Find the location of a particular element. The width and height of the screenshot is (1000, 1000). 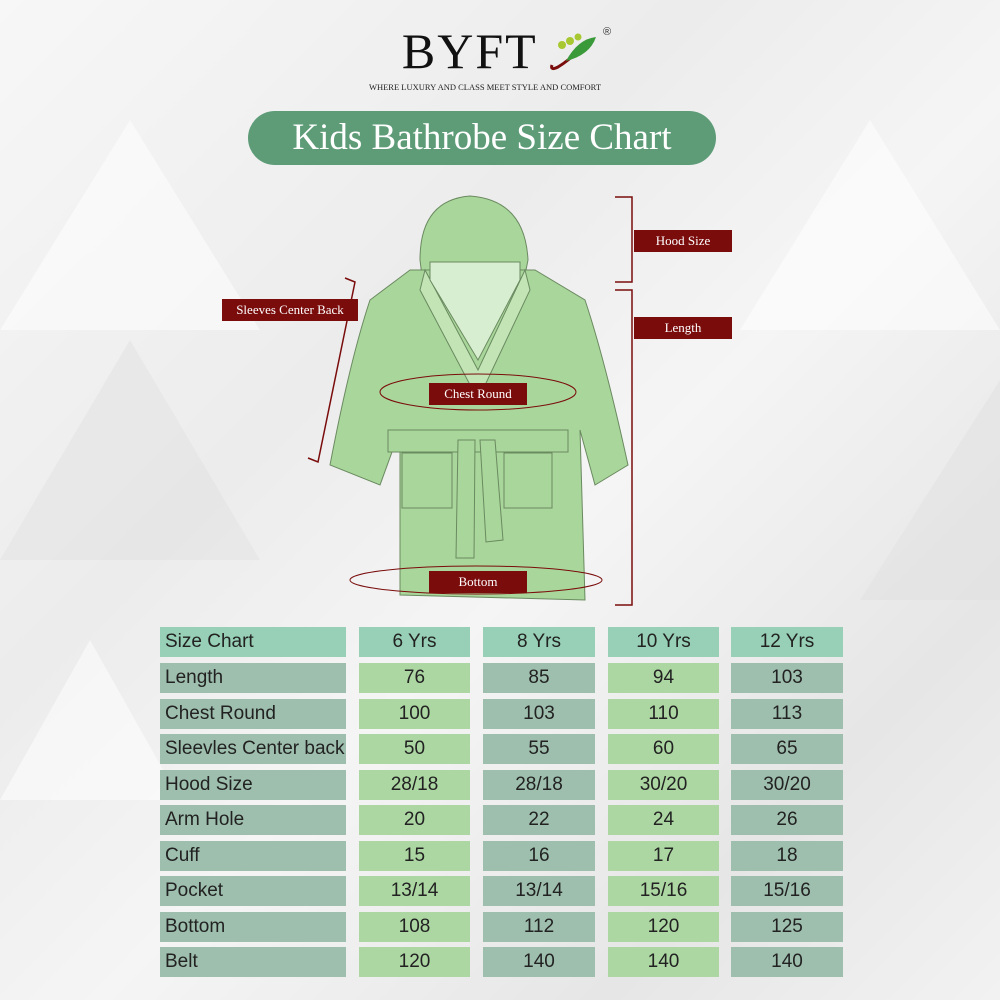

table-header-size: 8 Yrs is located at coordinates (539, 642).